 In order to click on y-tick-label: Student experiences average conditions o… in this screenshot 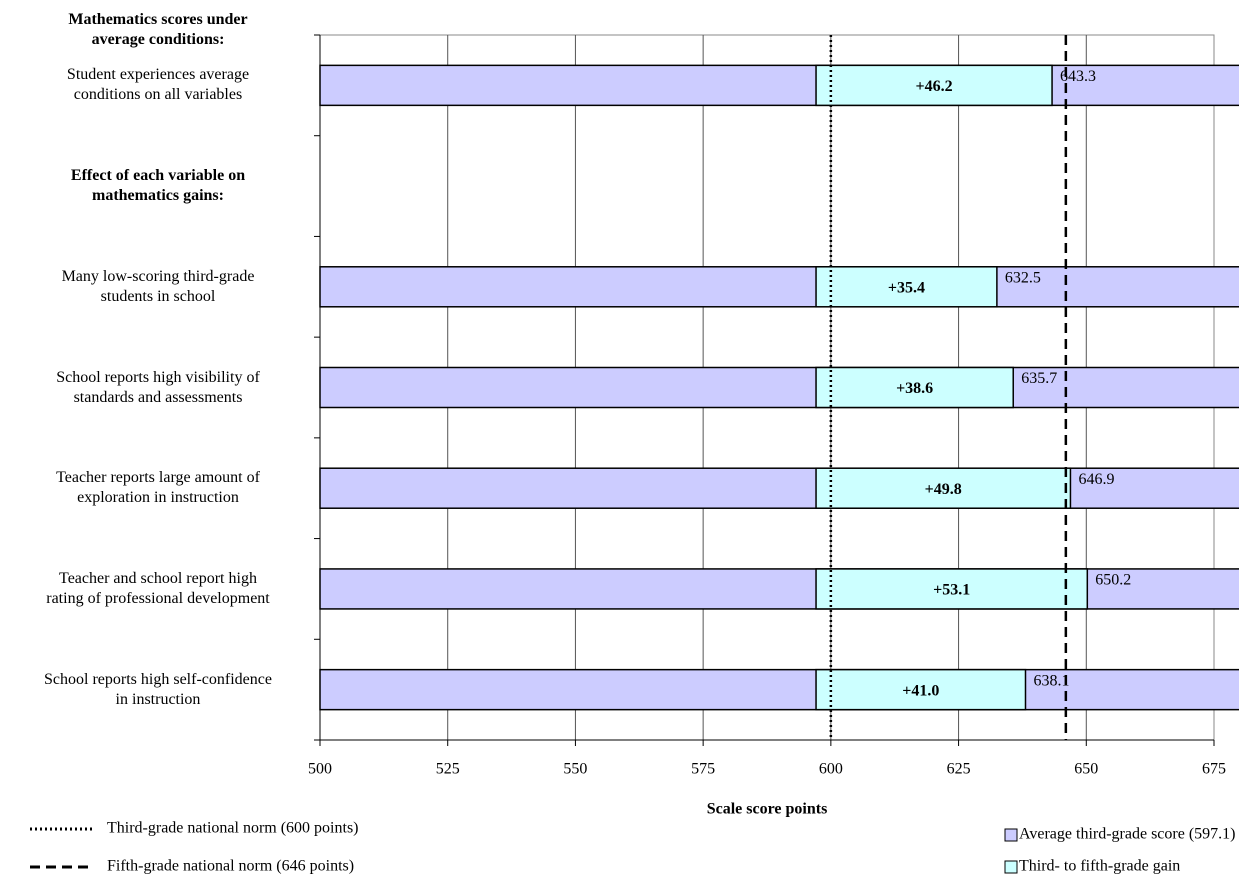, I will do `click(158, 85)`.